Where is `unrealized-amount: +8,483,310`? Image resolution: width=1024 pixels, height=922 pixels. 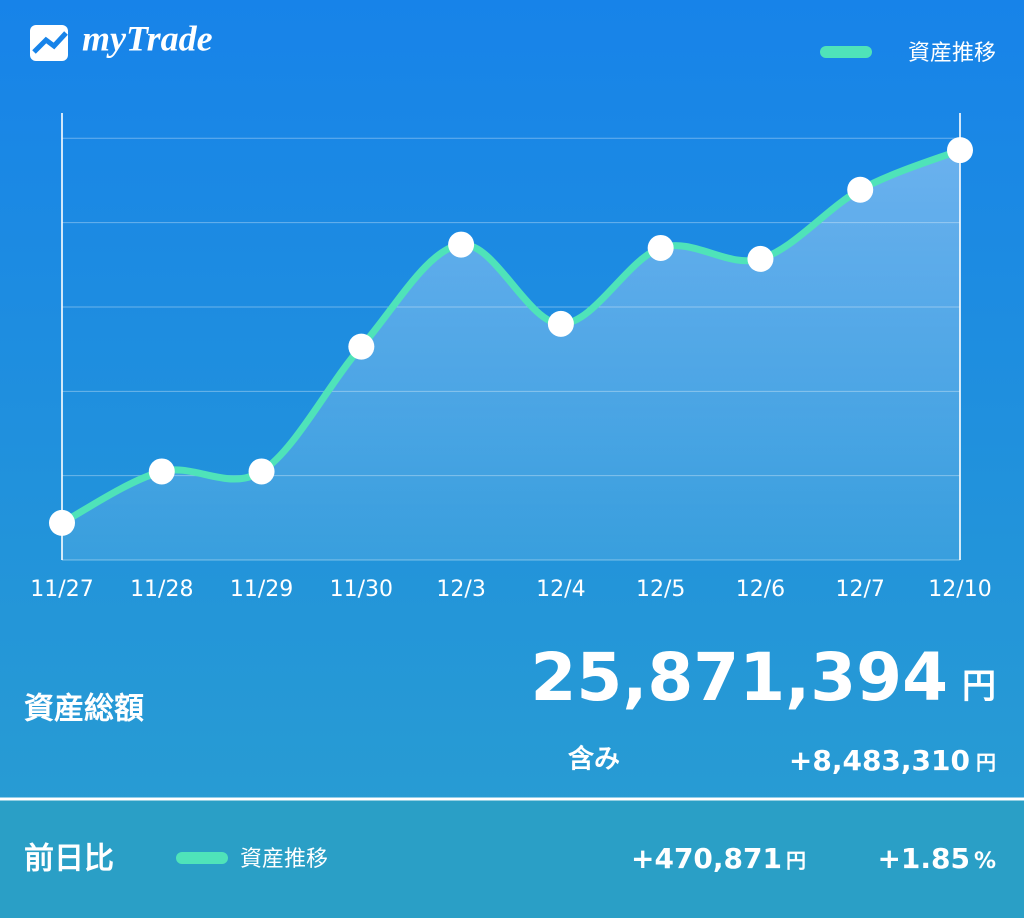 unrealized-amount: +8,483,310 is located at coordinates (879, 760).